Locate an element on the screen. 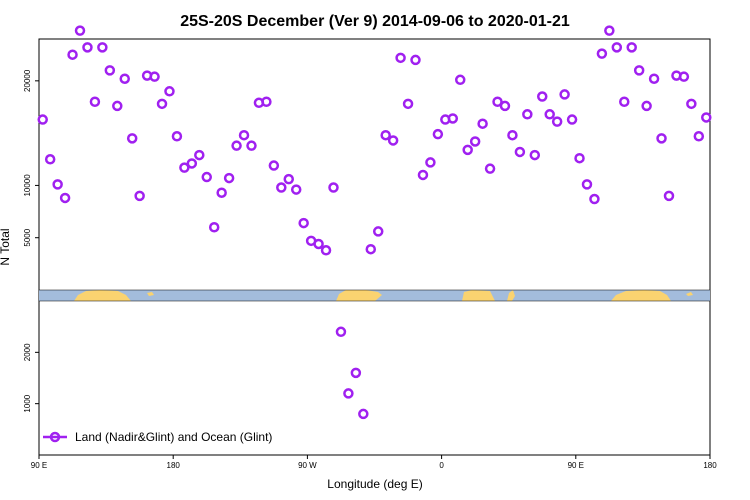 This screenshot has height=500, width=750. legend: Land (Nadir&Glint) and Ocean (Glint) is located at coordinates (157, 437).